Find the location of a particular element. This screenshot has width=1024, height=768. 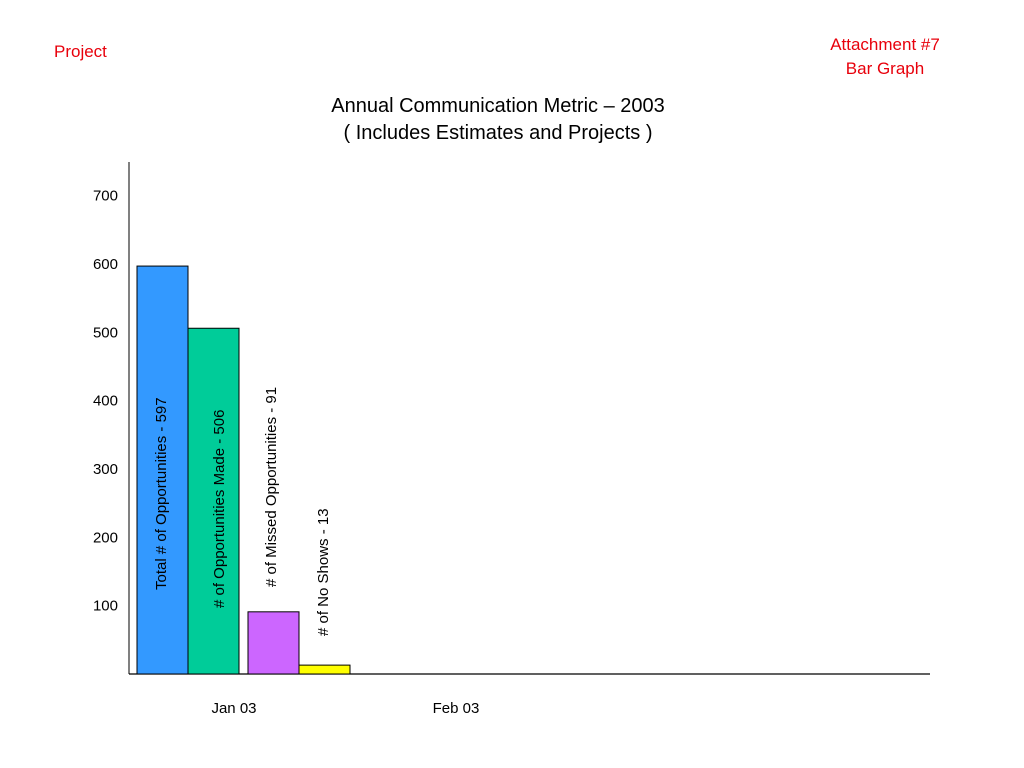

bar-data-label: # of Missed Opportunities - 91 is located at coordinates (271, 487).